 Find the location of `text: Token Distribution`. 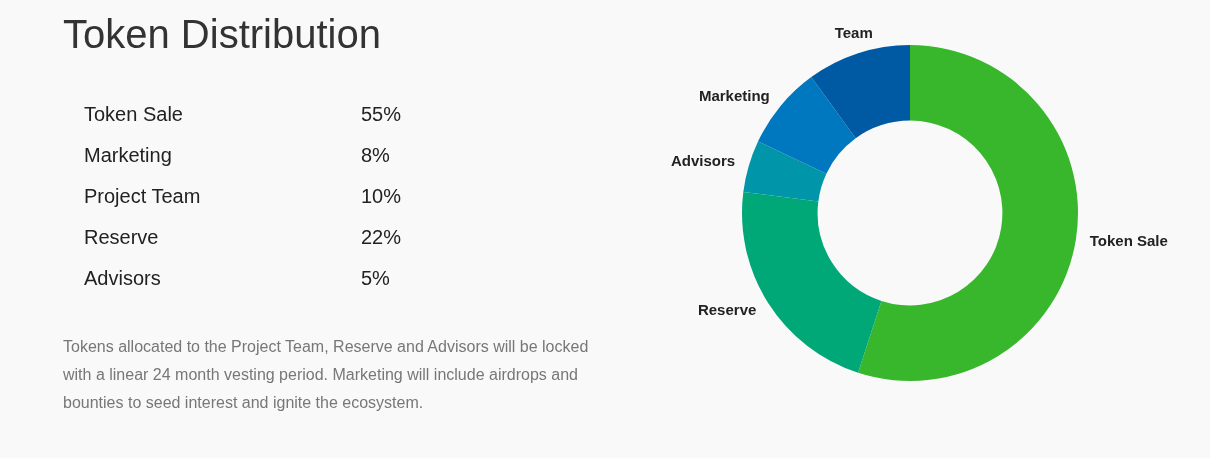

text: Token Distribution is located at coordinates (222, 34).